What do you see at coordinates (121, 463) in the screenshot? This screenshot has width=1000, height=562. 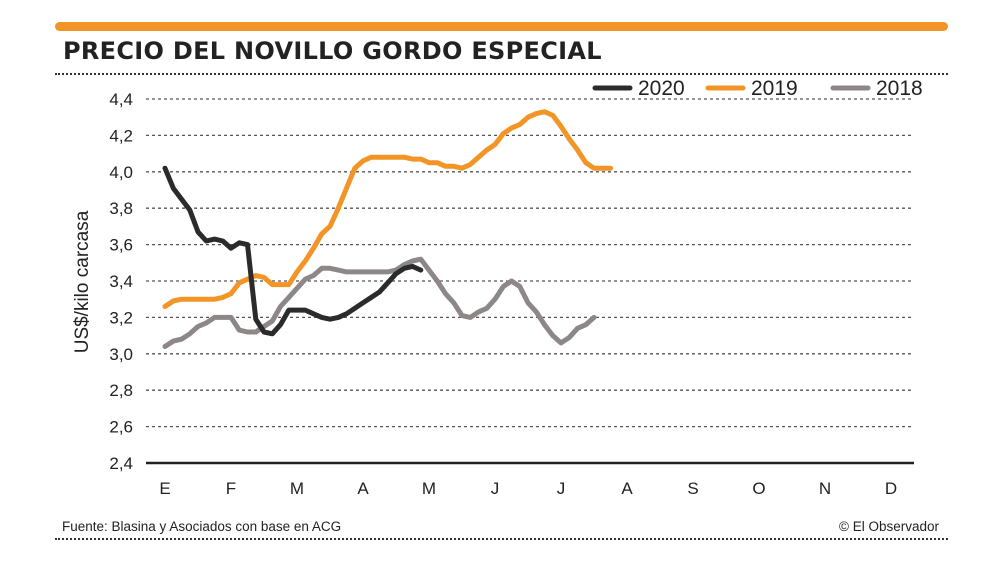 I see `y-tick-label: 2,4` at bounding box center [121, 463].